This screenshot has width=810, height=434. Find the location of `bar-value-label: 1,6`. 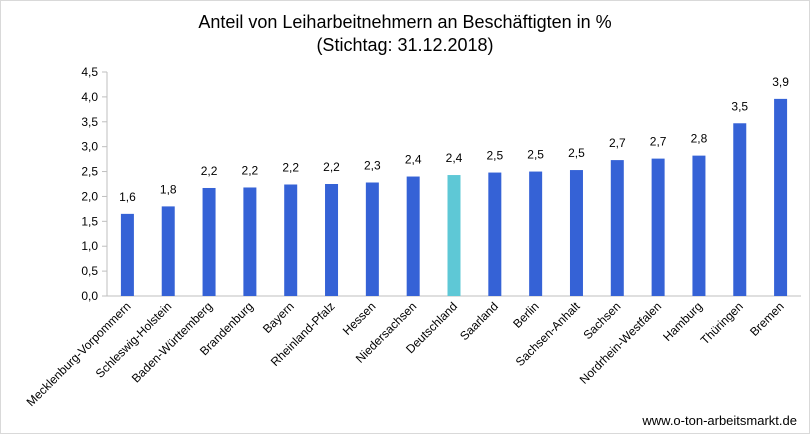

bar-value-label: 1,6 is located at coordinates (127, 197).